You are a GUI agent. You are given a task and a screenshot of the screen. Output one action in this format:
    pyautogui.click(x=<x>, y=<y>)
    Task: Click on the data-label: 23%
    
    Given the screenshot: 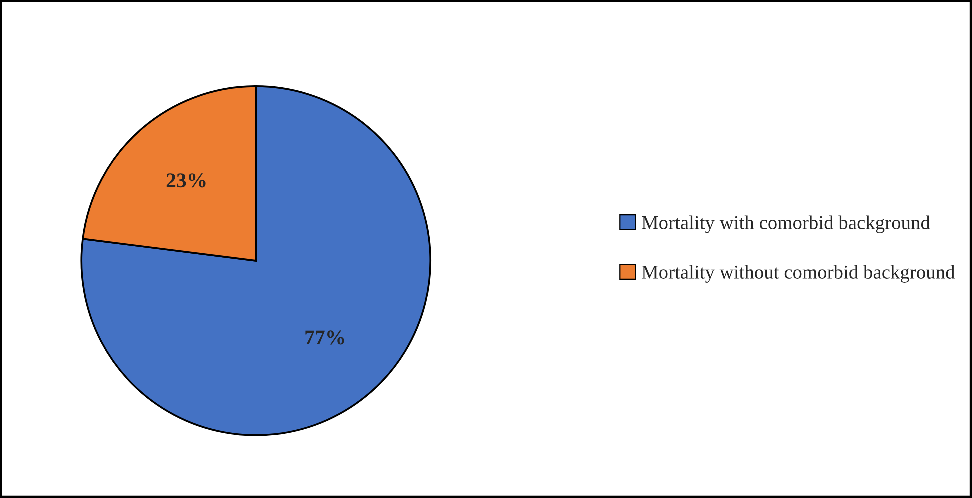 What is the action you would take?
    pyautogui.click(x=186, y=181)
    